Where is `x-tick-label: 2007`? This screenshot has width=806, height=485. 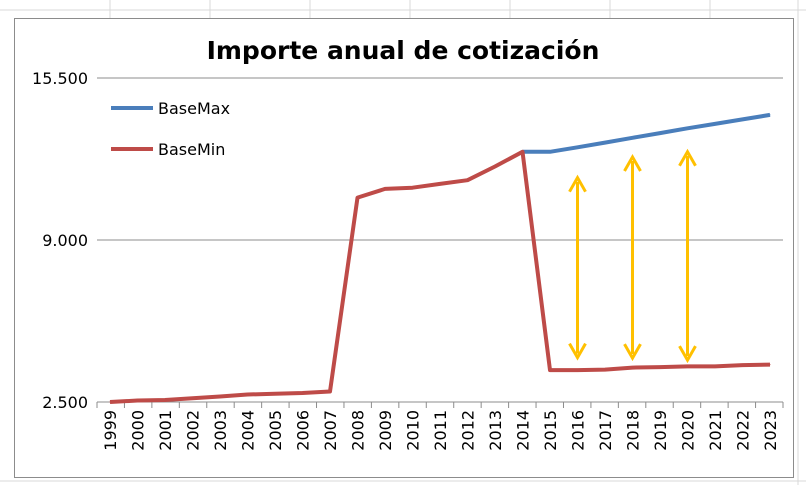 x-tick-label: 2007 is located at coordinates (330, 430).